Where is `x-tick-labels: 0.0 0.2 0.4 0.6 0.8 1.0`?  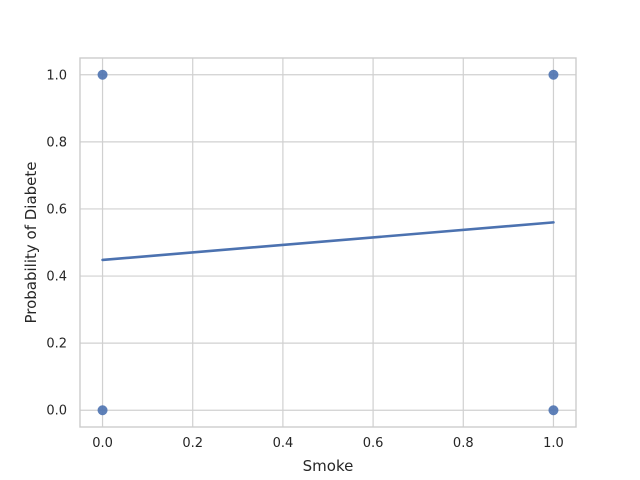
x-tick-labels: 0.0 0.2 0.4 0.6 0.8 1.0 is located at coordinates (328, 443).